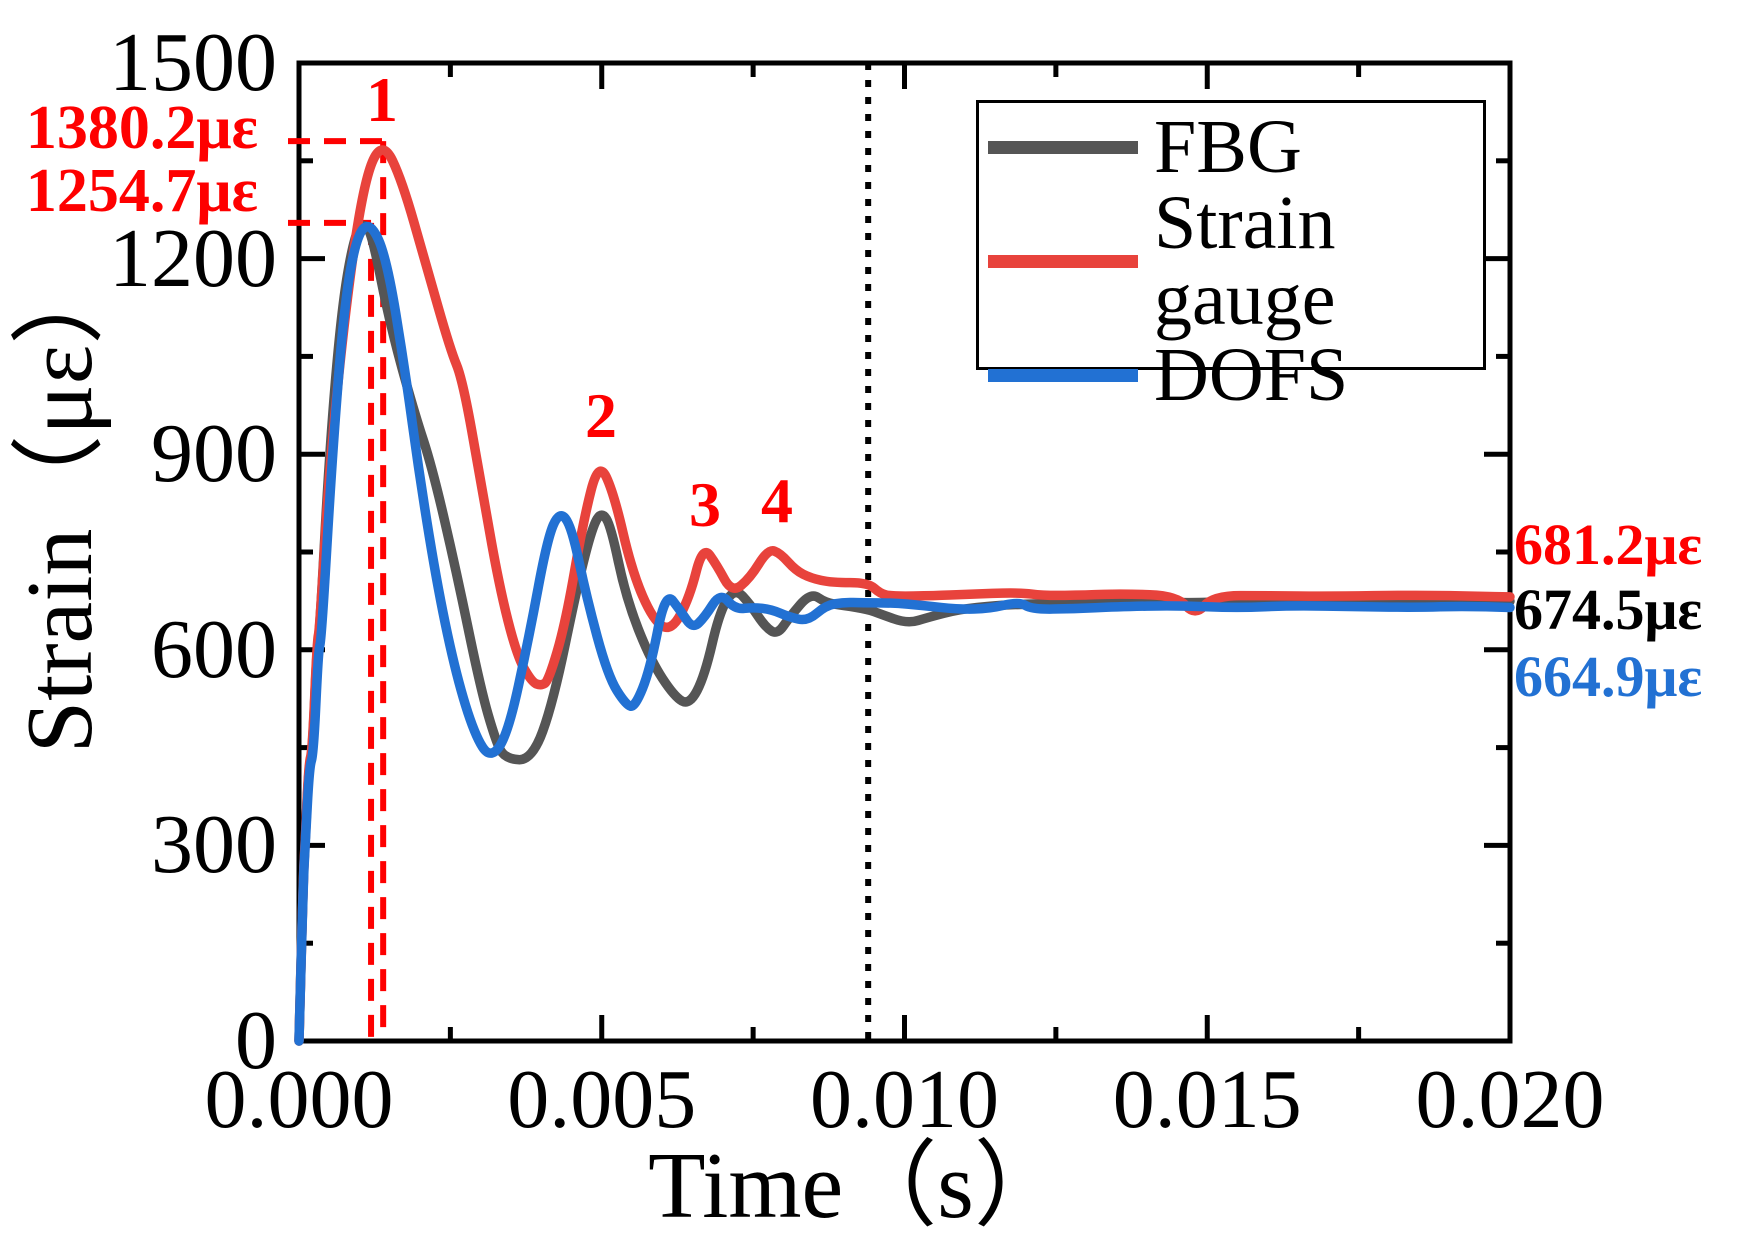 The width and height of the screenshot is (1761, 1253). I want to click on x-tick-label: 0.020, so click(1510, 1099).